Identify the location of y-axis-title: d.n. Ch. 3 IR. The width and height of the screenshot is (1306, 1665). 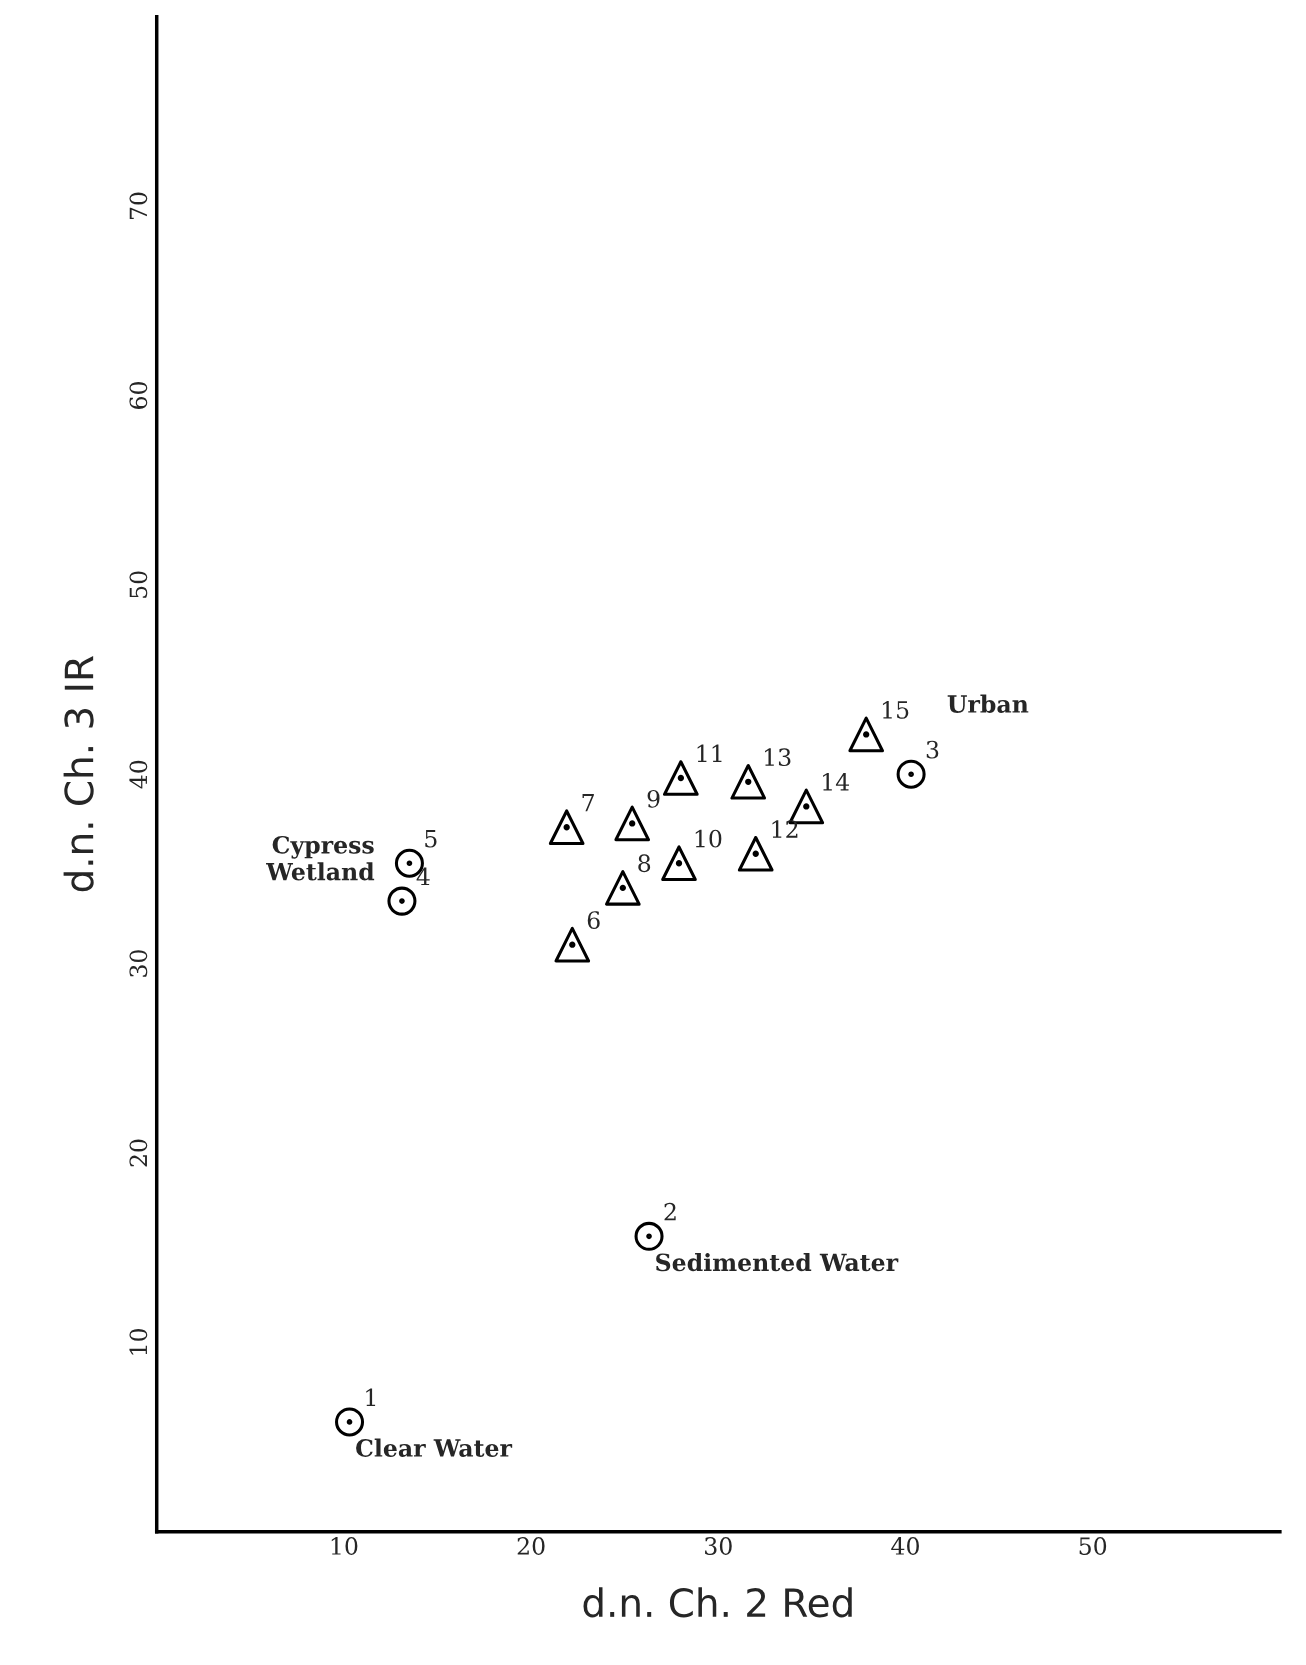
(78, 774).